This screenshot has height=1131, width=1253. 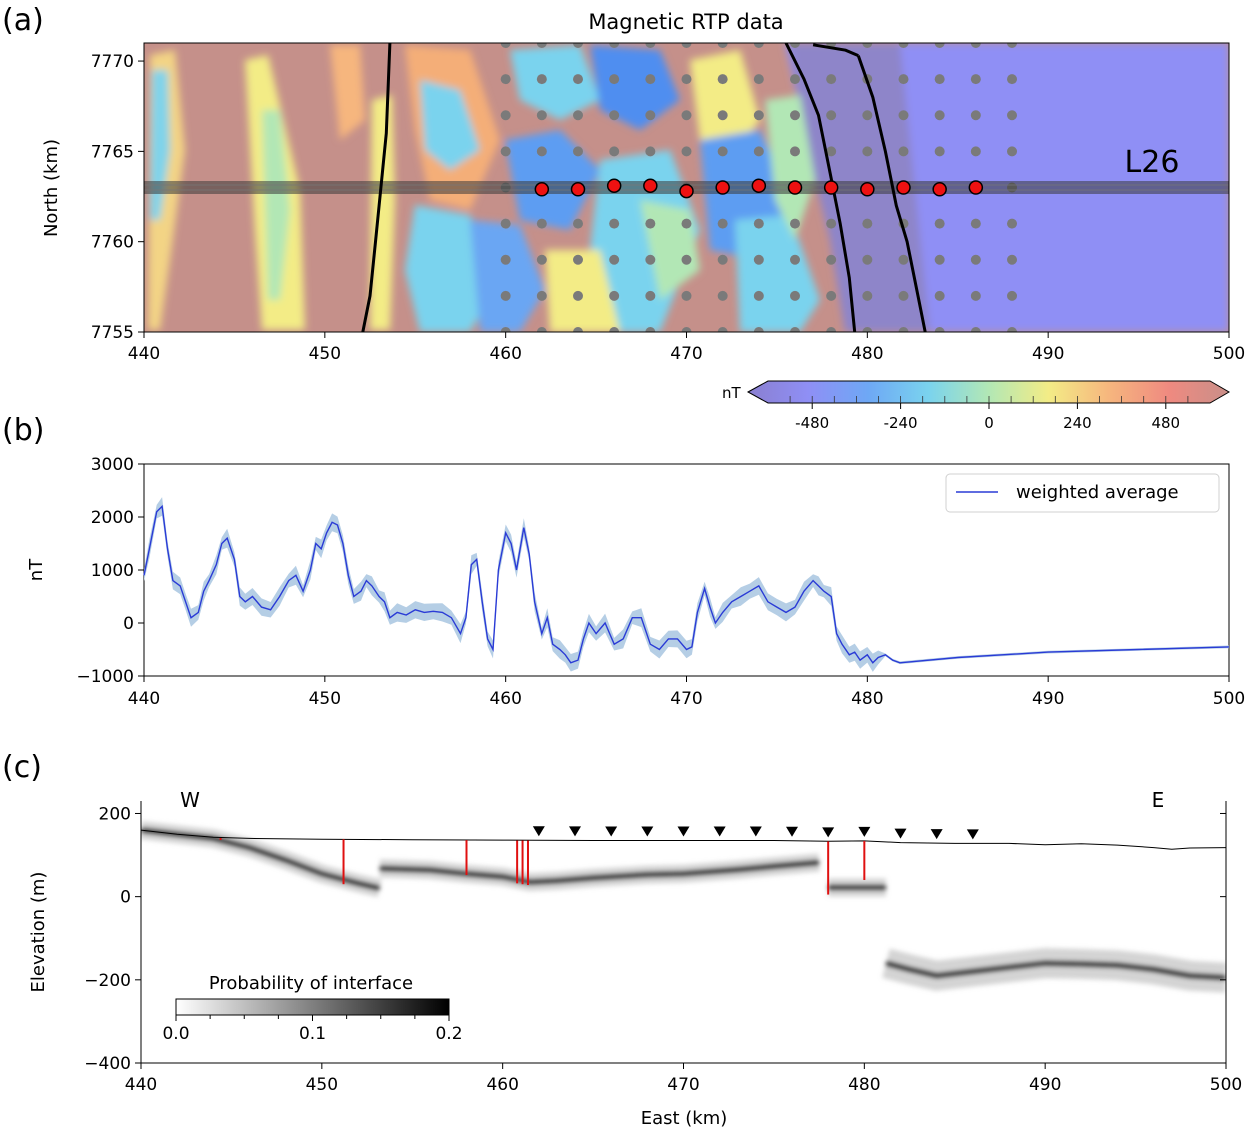 What do you see at coordinates (505, 699) in the screenshot?
I see `x-tick-label: 460` at bounding box center [505, 699].